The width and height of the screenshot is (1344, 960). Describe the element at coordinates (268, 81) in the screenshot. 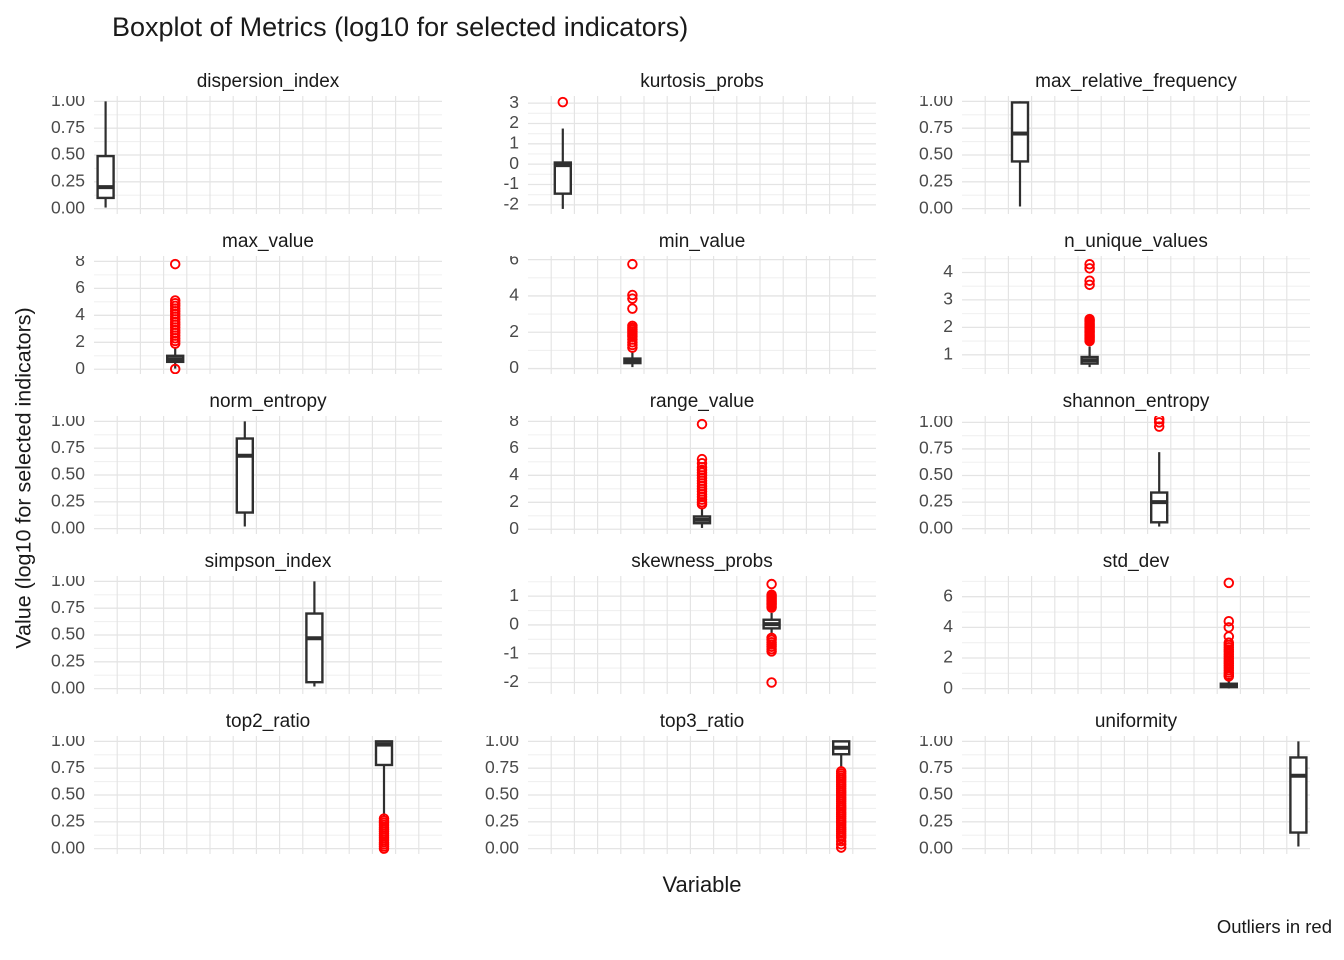

I see `facet-title: dispersion_index` at that location.